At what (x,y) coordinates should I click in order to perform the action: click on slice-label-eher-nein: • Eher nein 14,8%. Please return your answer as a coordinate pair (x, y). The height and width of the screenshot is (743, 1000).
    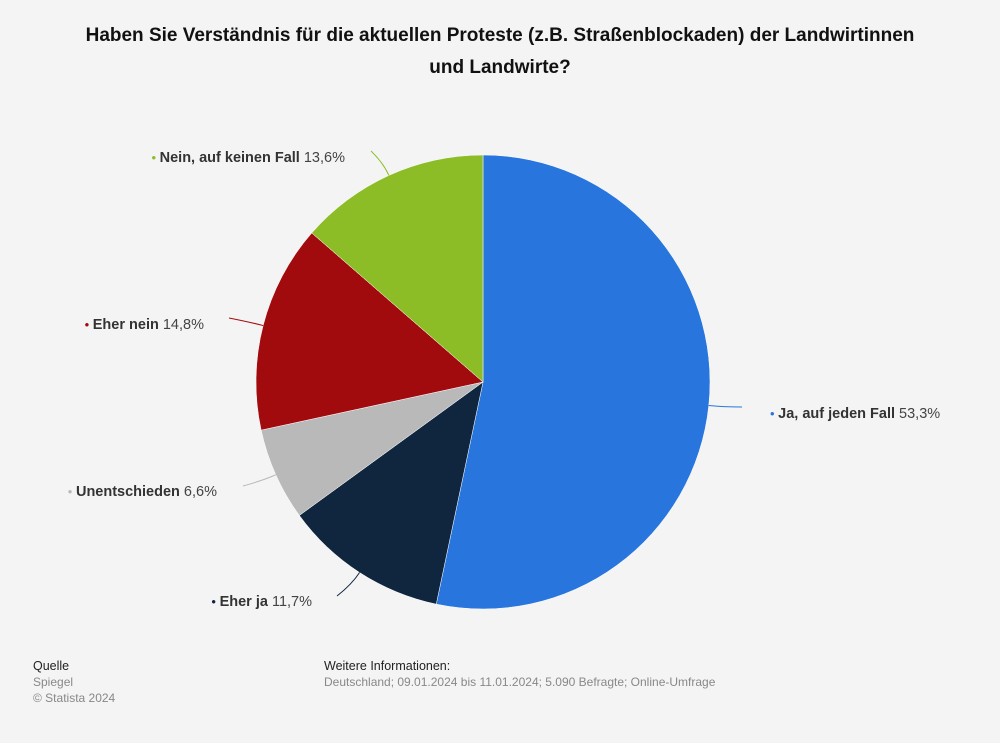
    Looking at the image, I should click on (144, 325).